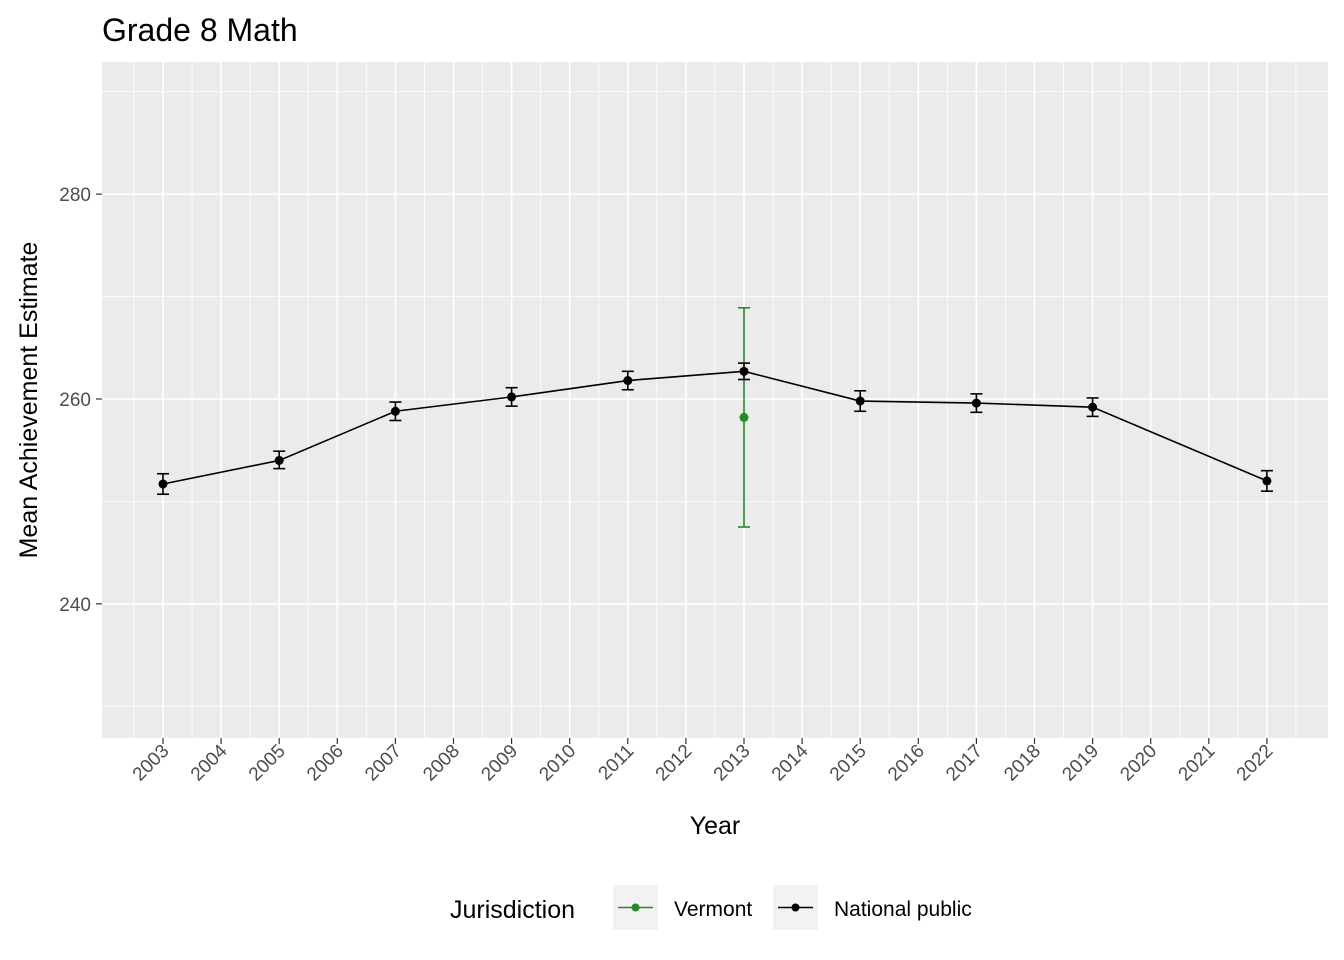  I want to click on legend-marker-vermont, so click(635, 907).